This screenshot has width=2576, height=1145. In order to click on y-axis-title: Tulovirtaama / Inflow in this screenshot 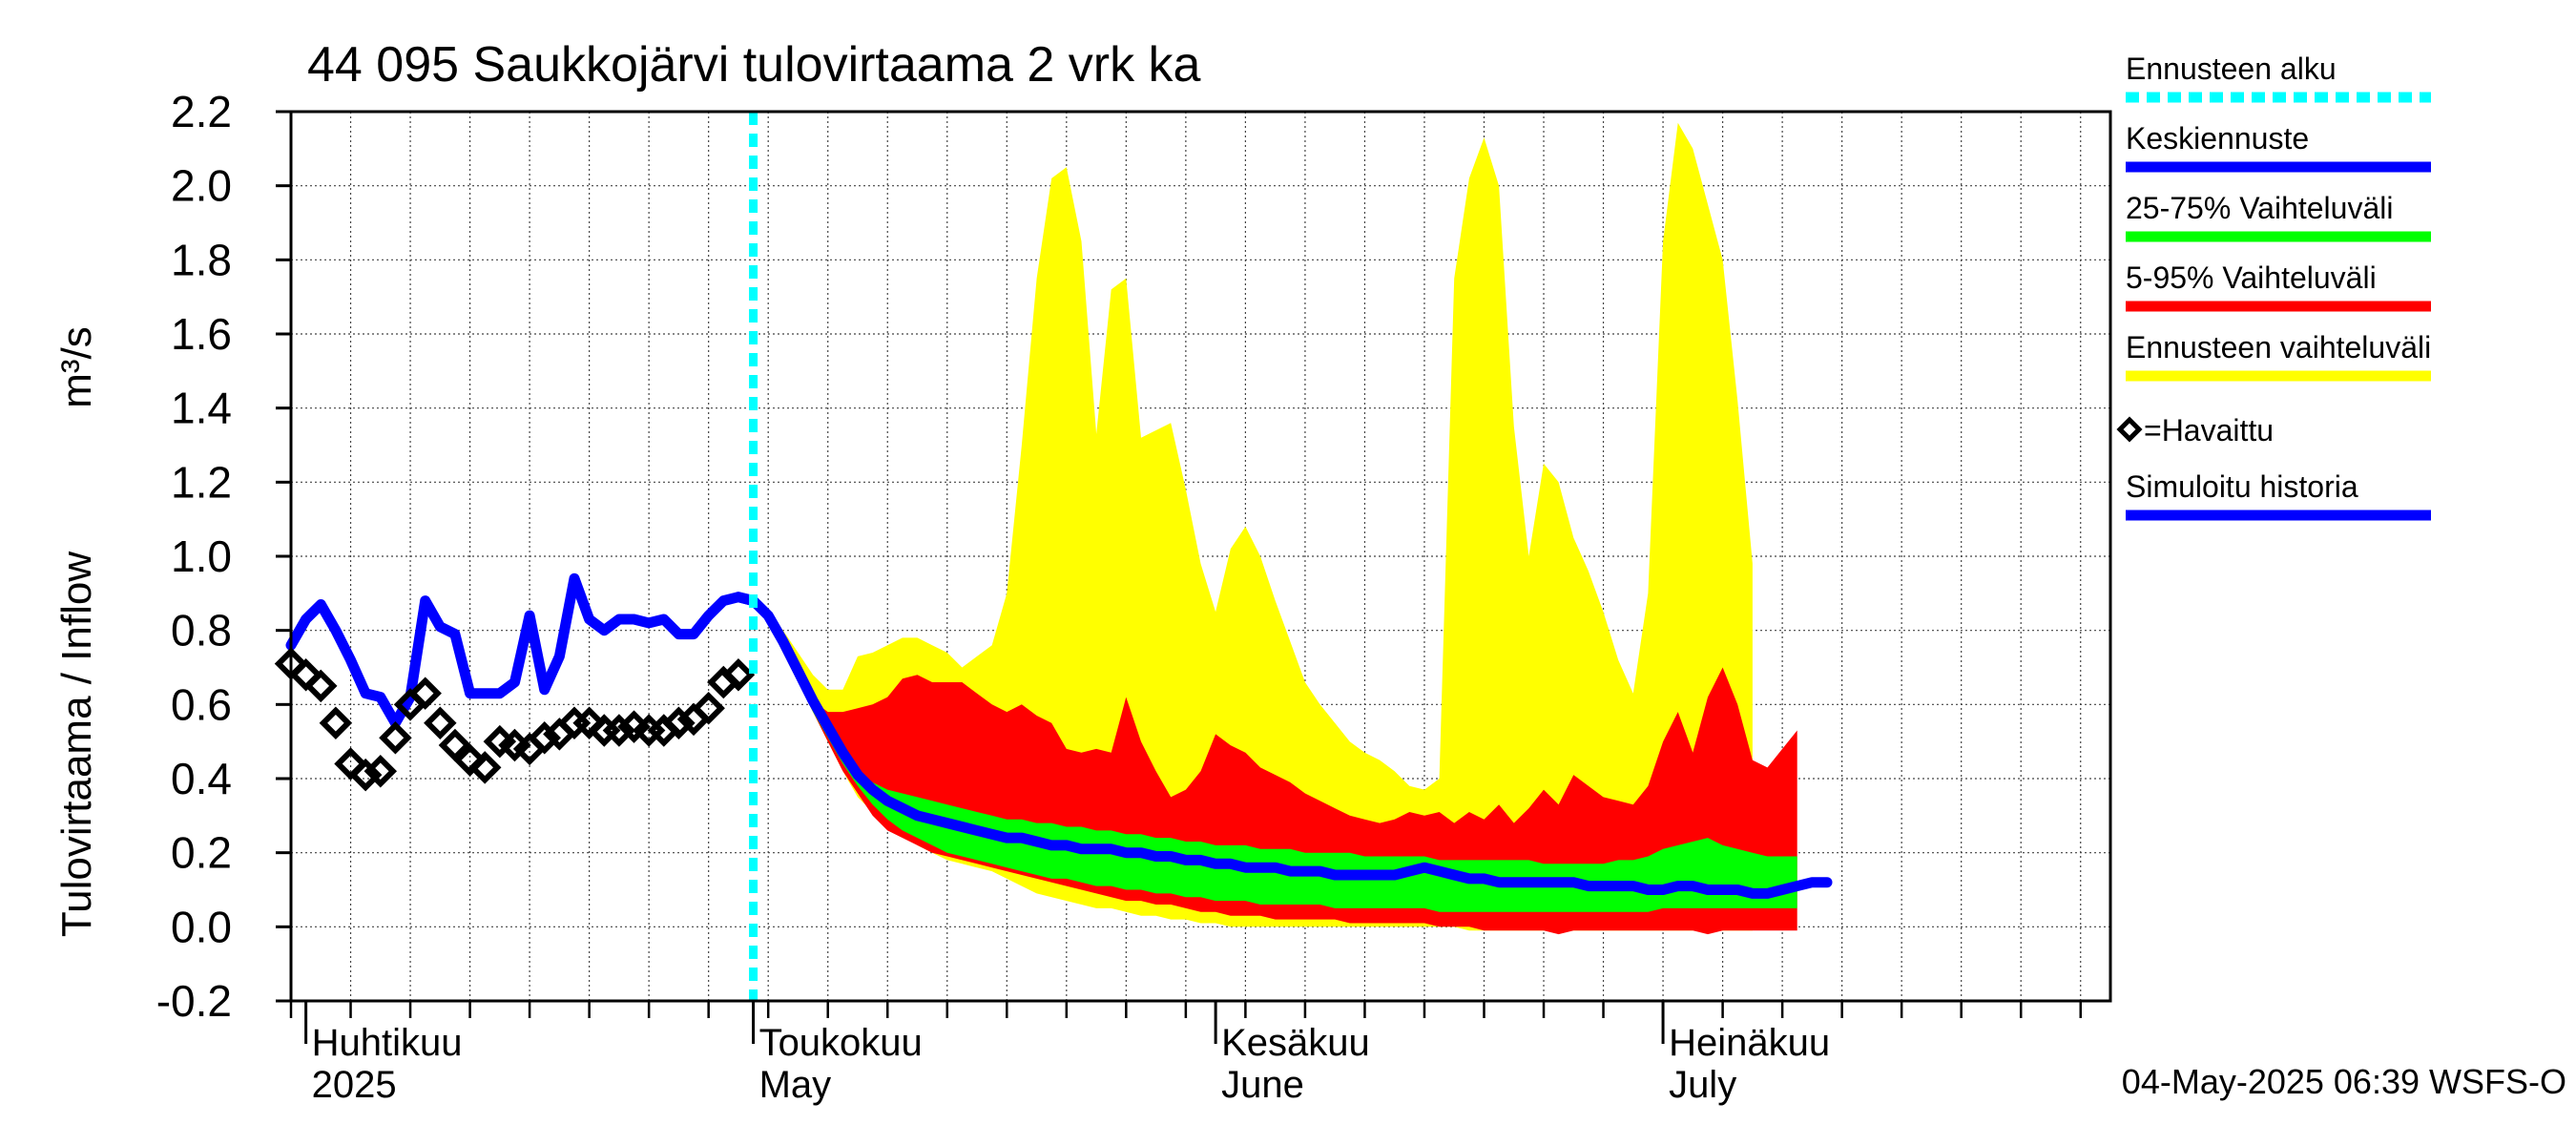, I will do `click(76, 745)`.